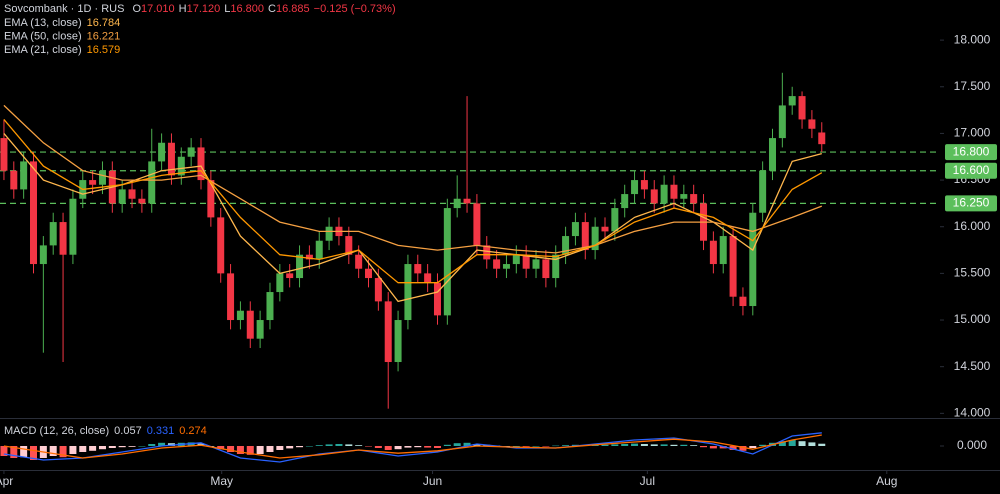 The height and width of the screenshot is (494, 1000). What do you see at coordinates (972, 445) in the screenshot?
I see `y-tick-label: 0.000` at bounding box center [972, 445].